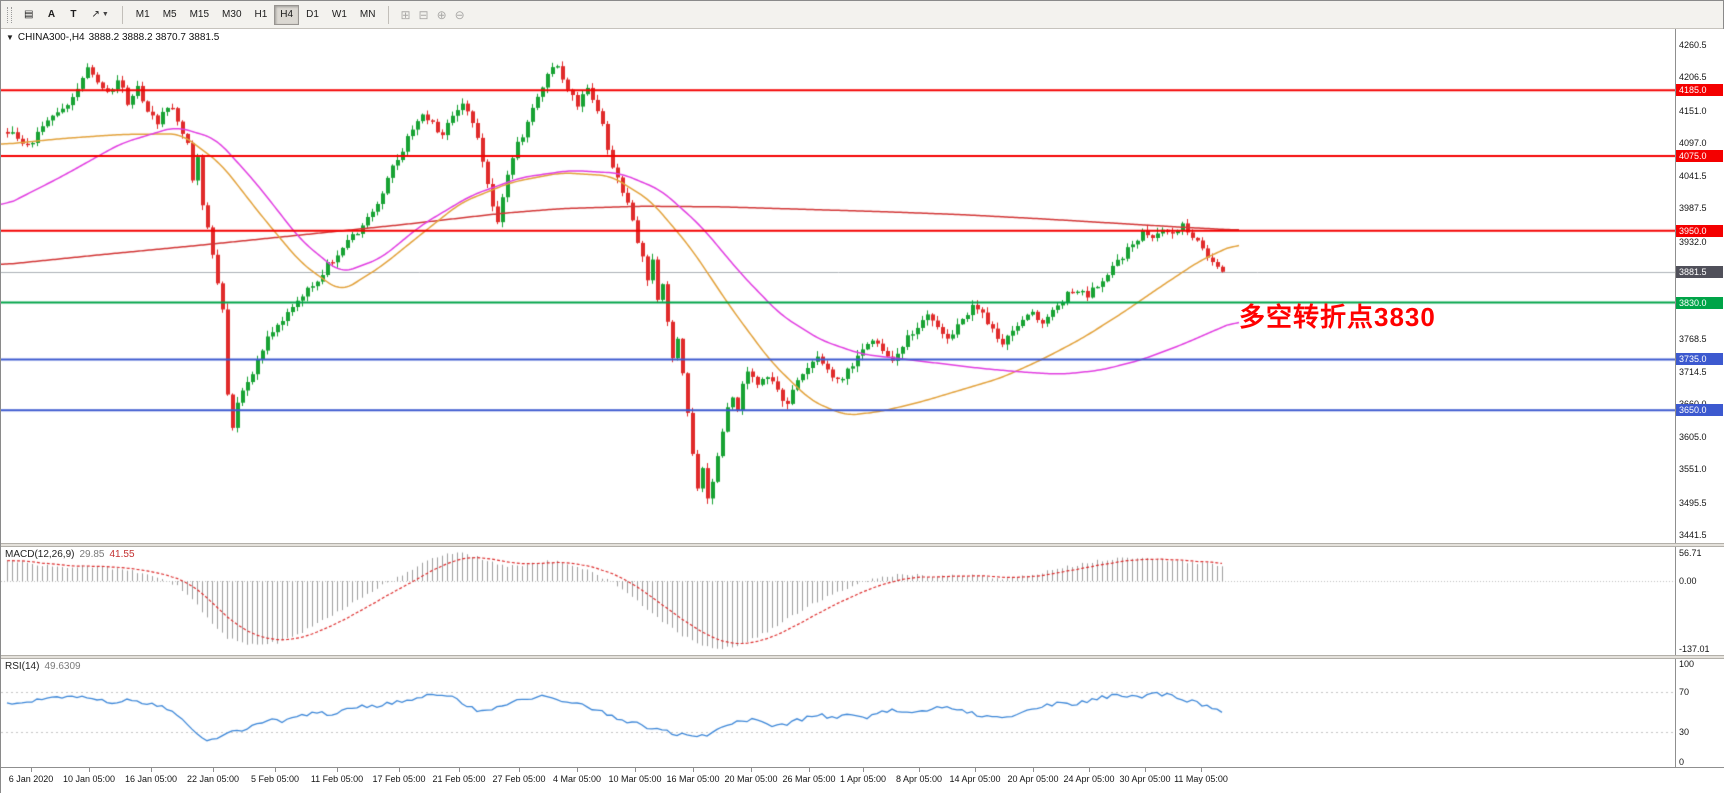  What do you see at coordinates (261, 15) in the screenshot?
I see `timeframe-button-H1: H1` at bounding box center [261, 15].